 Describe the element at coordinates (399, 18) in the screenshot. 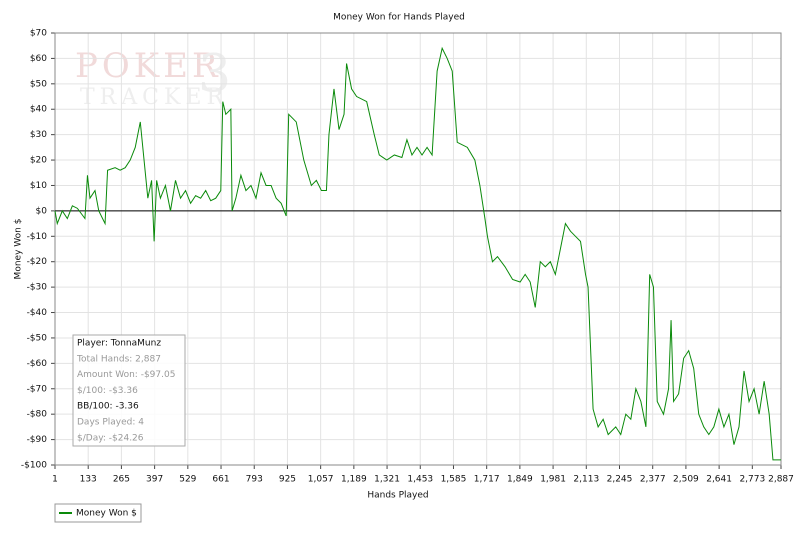

I see `chart-title: Money Won for Hands Played` at that location.